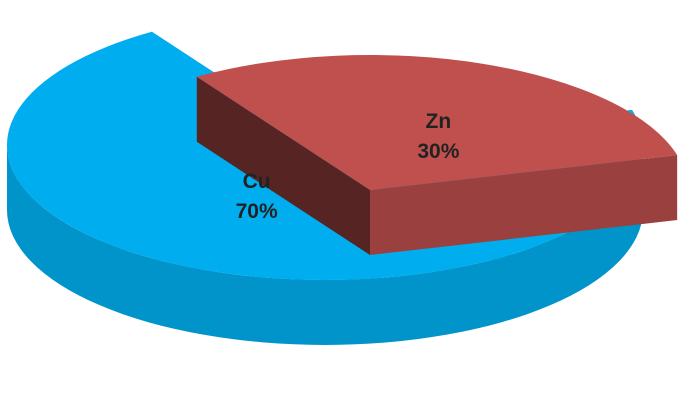 The image size is (696, 403). Describe the element at coordinates (438, 151) in the screenshot. I see `value-label: 30%` at that location.